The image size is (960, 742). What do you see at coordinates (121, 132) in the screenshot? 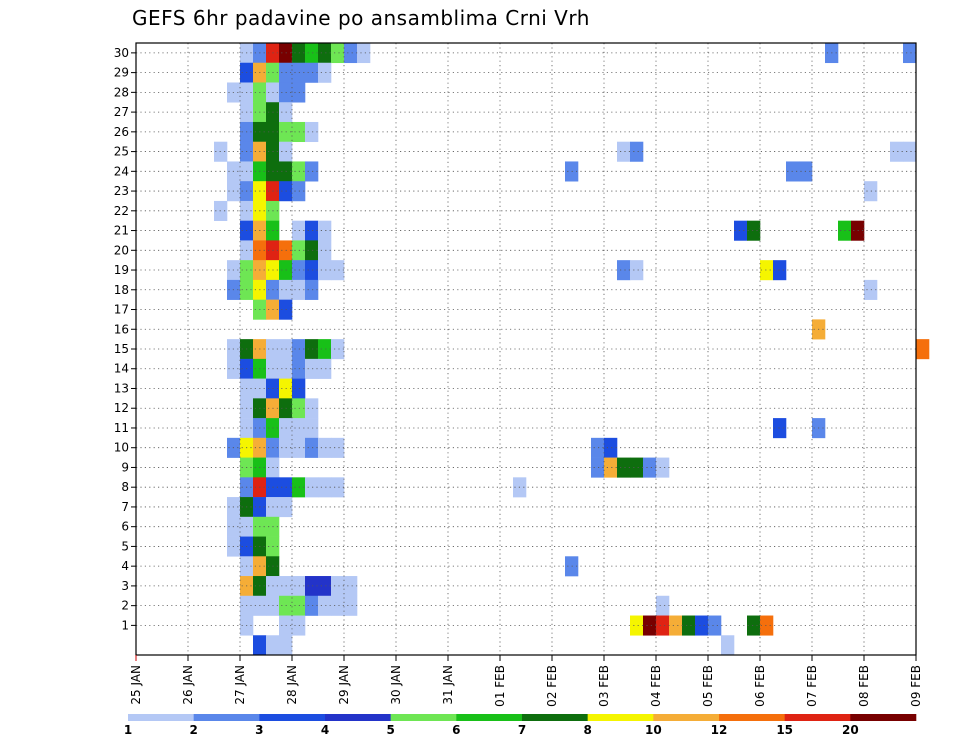
I see `y-tick-label: 26` at bounding box center [121, 132].